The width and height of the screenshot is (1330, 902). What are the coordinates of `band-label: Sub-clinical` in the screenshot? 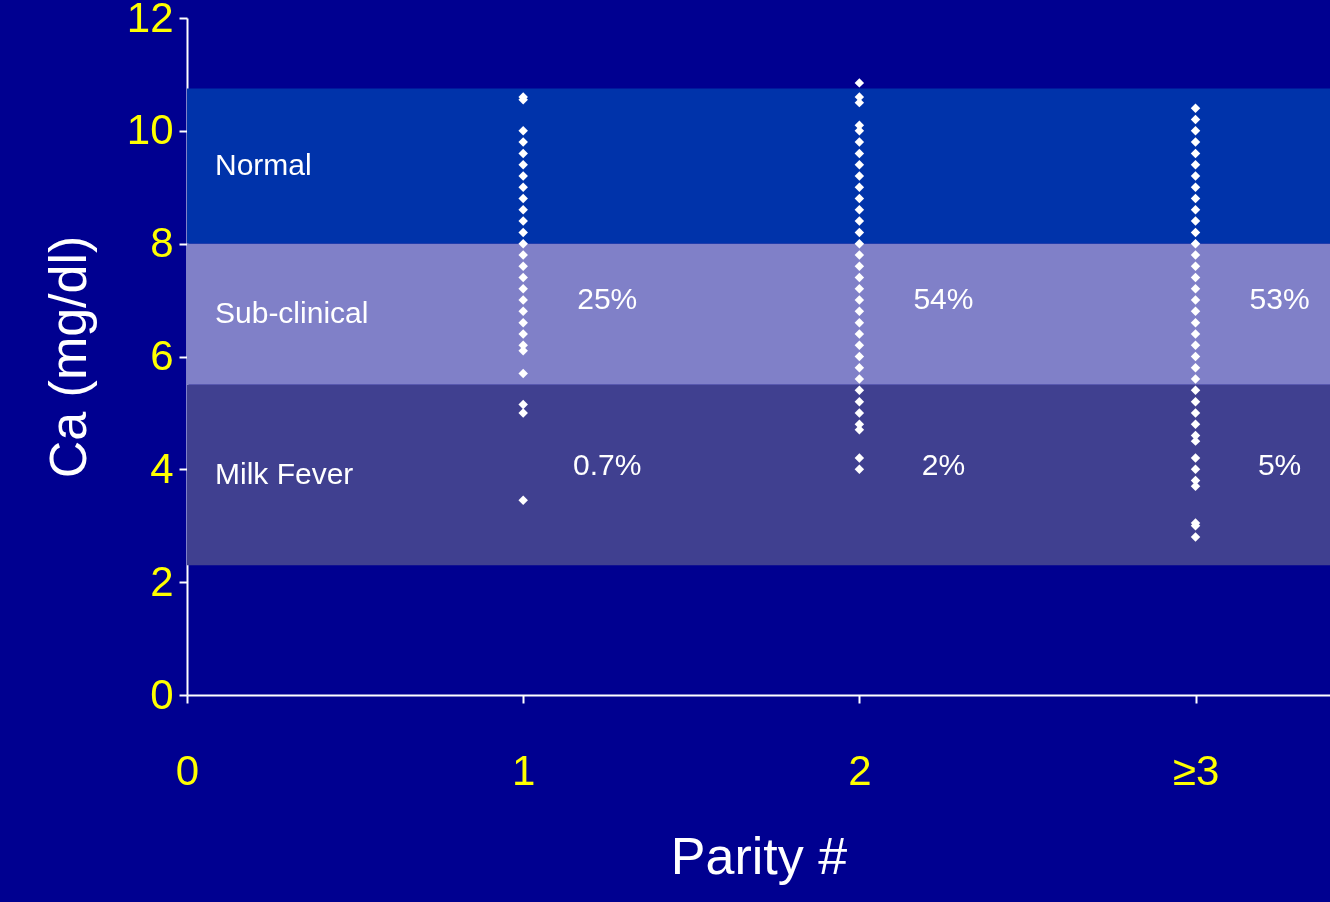 It's located at (292, 313).